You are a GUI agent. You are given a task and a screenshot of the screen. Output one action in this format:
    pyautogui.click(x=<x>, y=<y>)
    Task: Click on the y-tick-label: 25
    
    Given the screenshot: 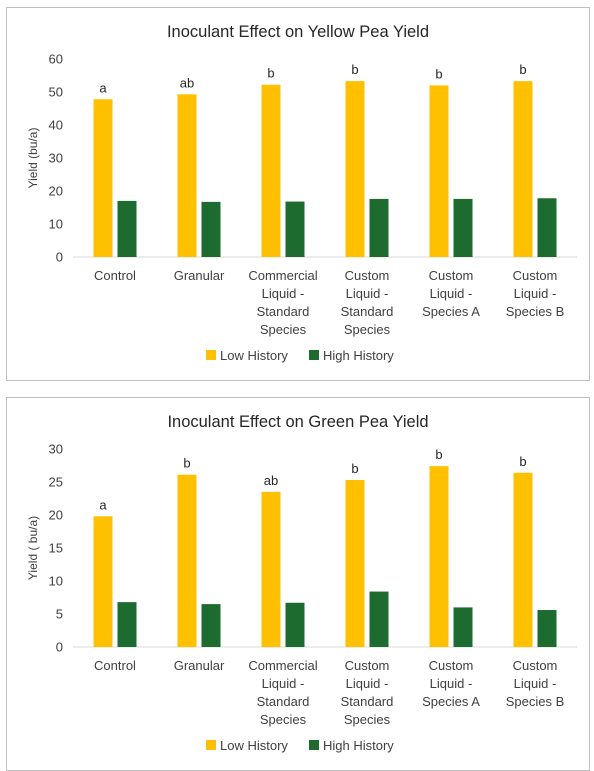 What is the action you would take?
    pyautogui.click(x=56, y=482)
    